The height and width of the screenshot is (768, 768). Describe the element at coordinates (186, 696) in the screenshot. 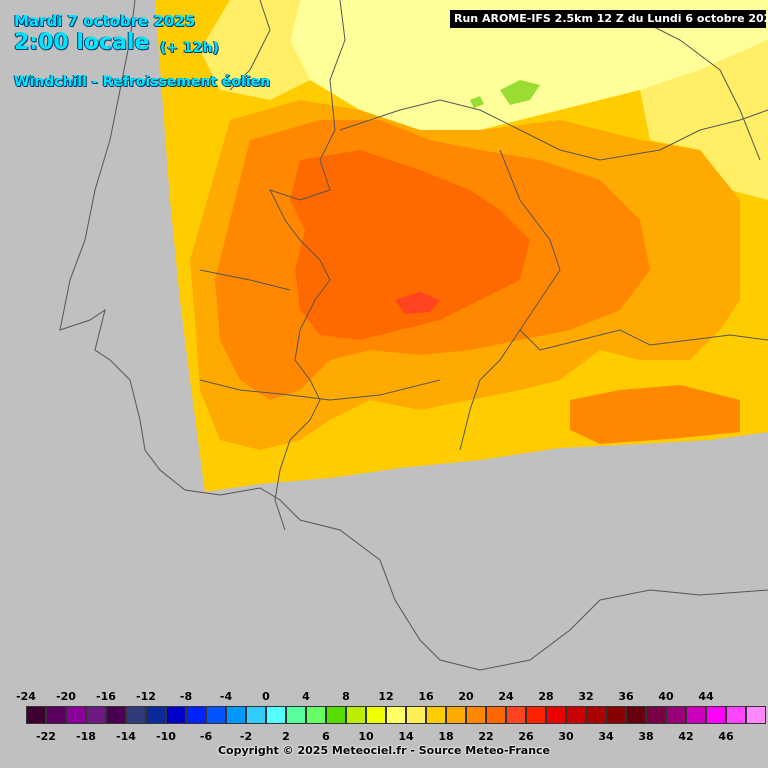

I see `legend-label-top: -8` at that location.